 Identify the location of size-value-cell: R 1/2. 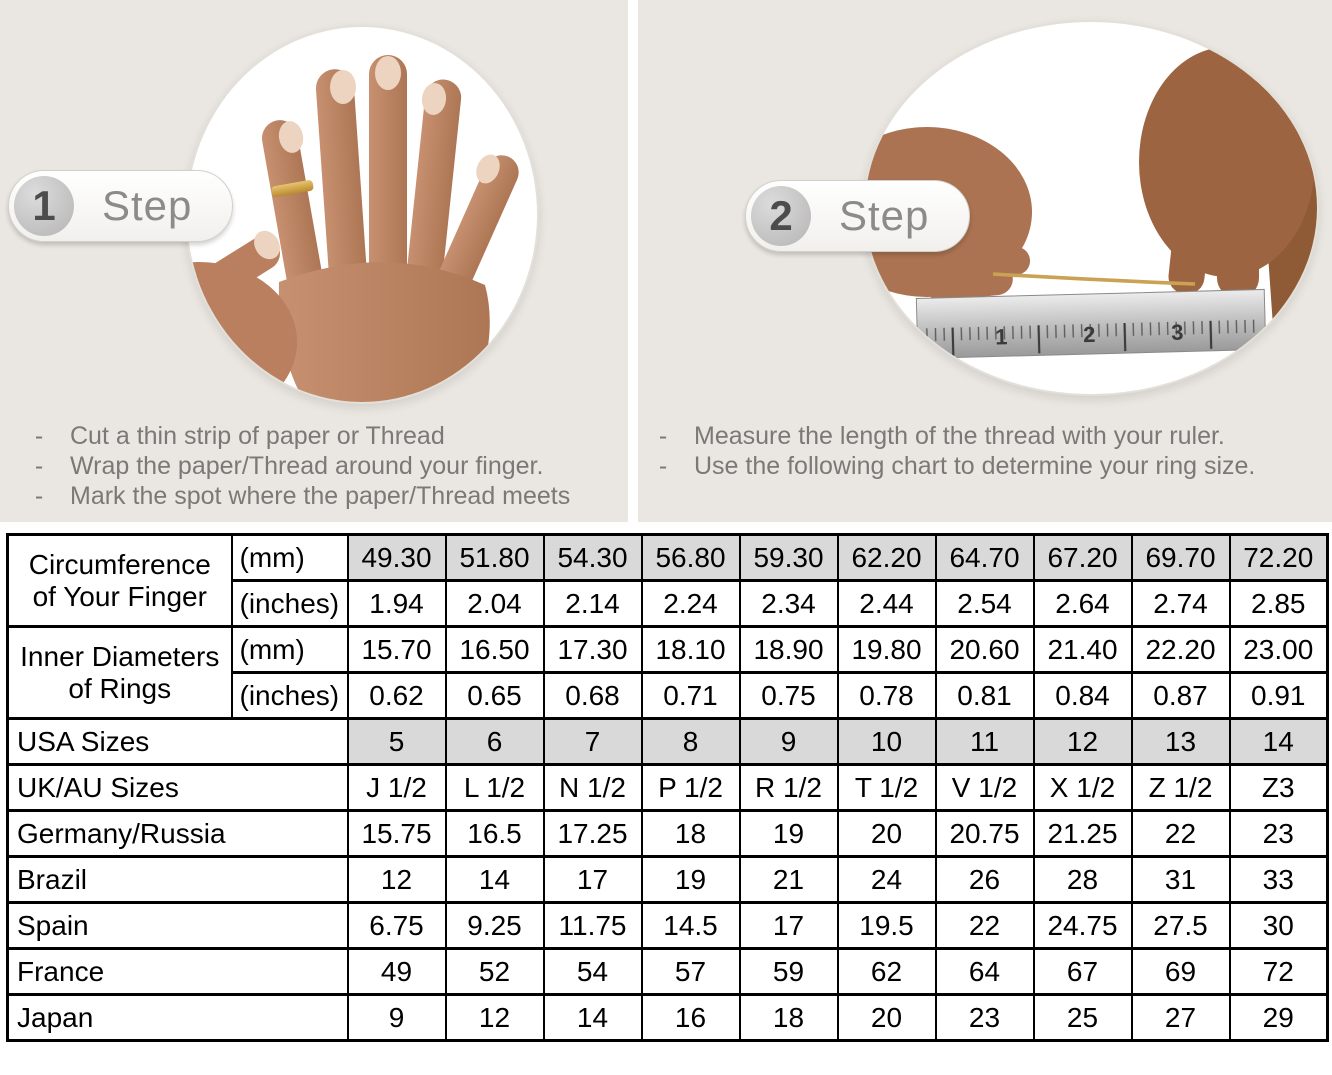
(788, 787).